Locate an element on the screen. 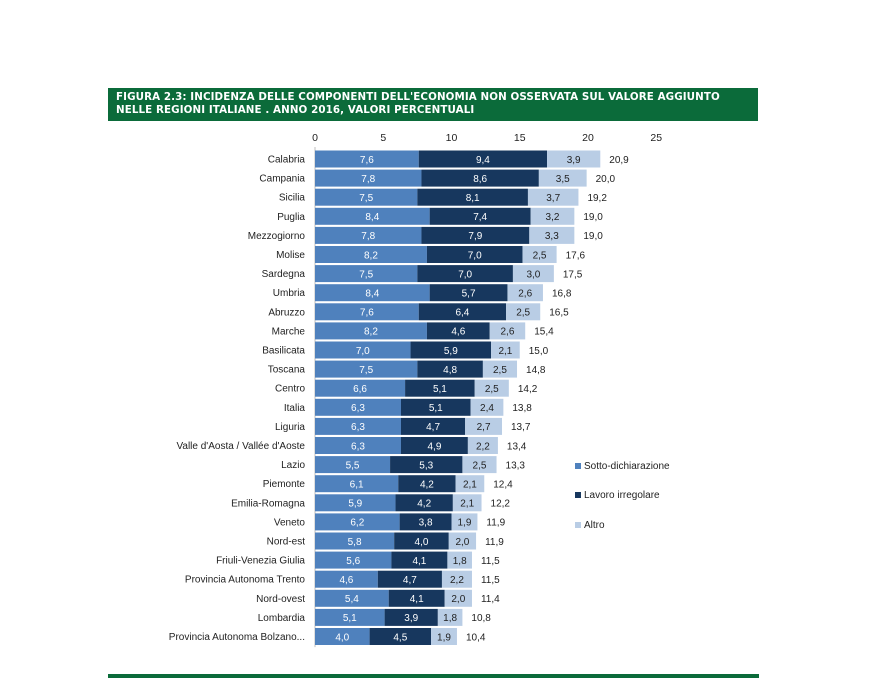 Image resolution: width=876 pixels, height=689 pixels. x-tick-label-4: 20 is located at coordinates (588, 138).